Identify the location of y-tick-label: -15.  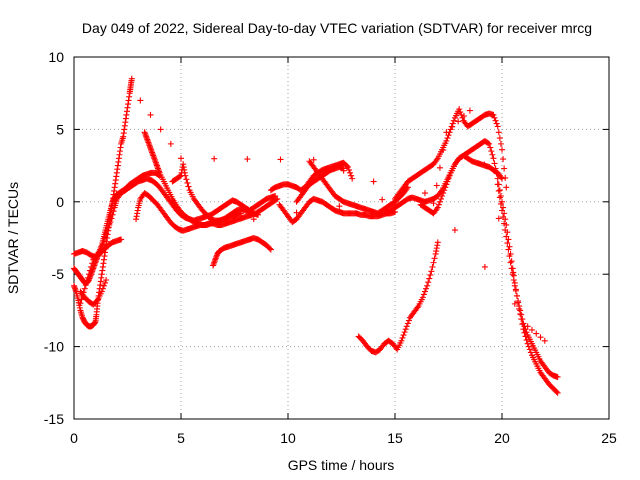
(54, 419).